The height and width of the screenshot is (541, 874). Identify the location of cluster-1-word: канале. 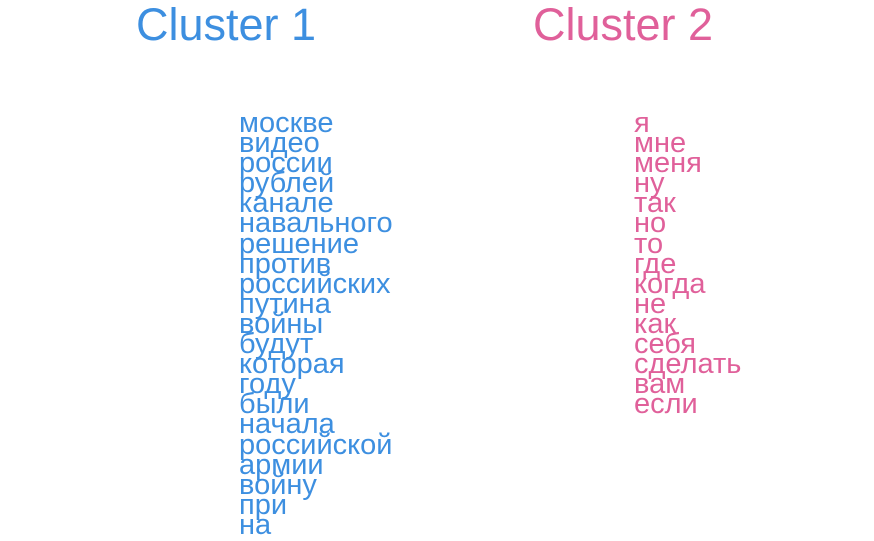
(286, 203).